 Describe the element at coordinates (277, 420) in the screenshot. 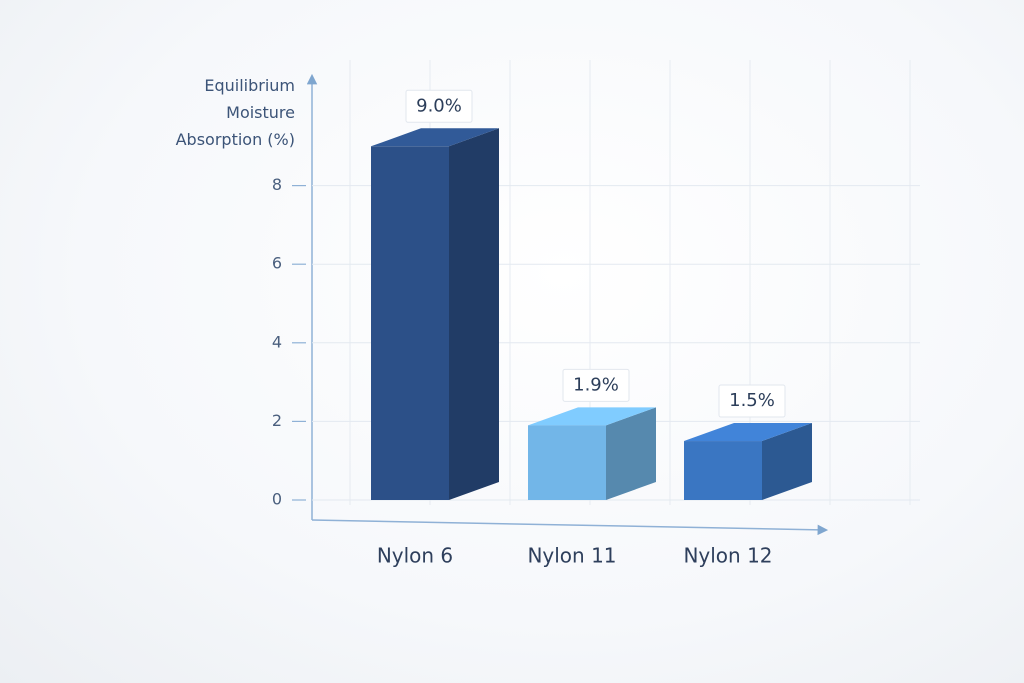

I see `y-tick-label: 2` at that location.